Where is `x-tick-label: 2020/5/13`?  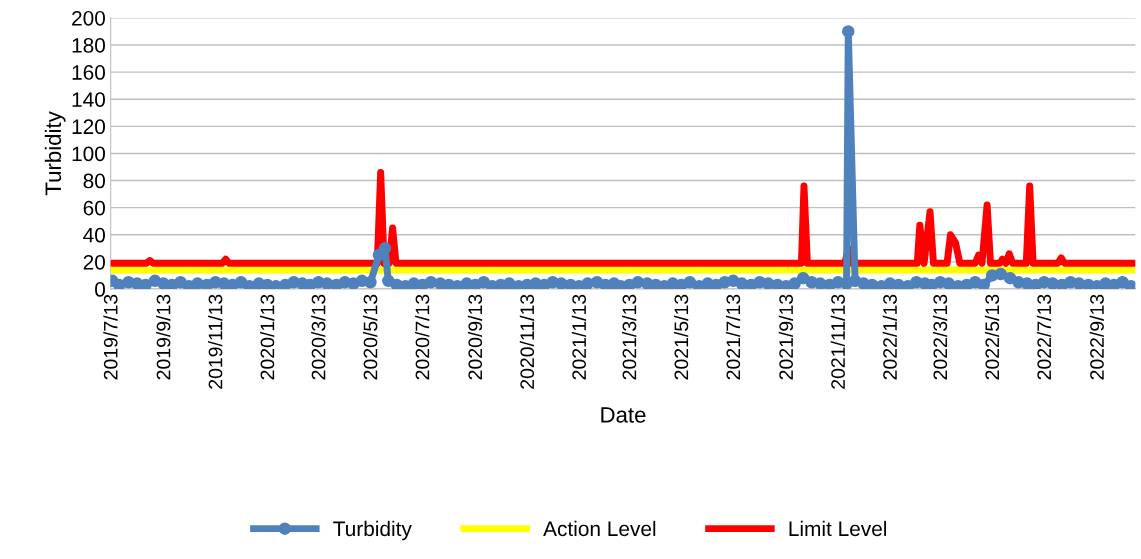
x-tick-label: 2020/5/13 is located at coordinates (370, 337).